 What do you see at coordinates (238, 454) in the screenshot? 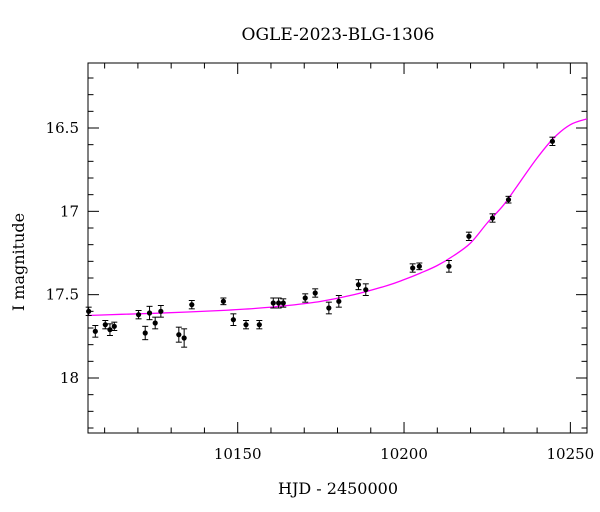
I see `x-tick-label: 10150` at bounding box center [238, 454].